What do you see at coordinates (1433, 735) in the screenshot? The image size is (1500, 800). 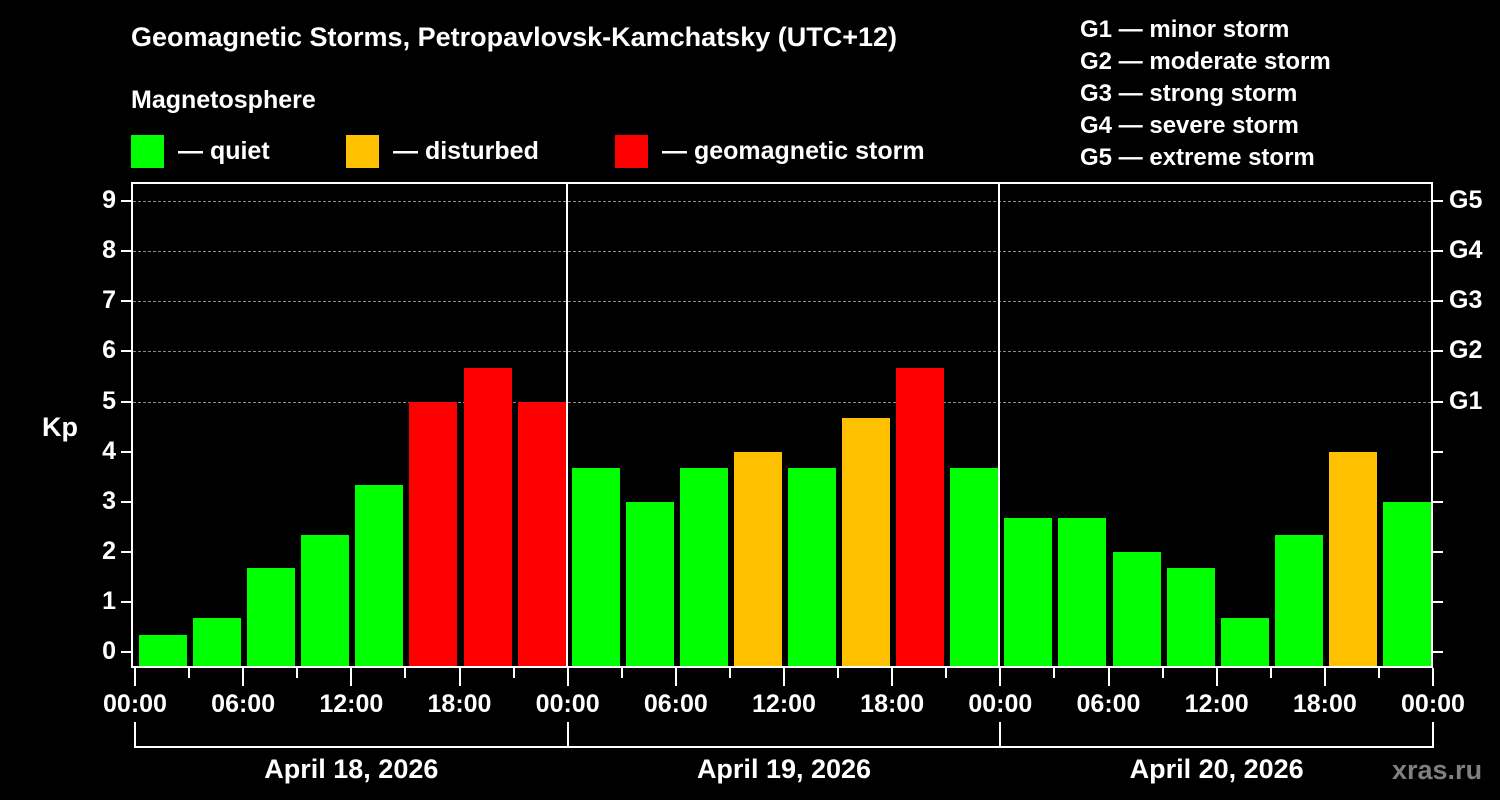 I see `day-bracket-end` at bounding box center [1433, 735].